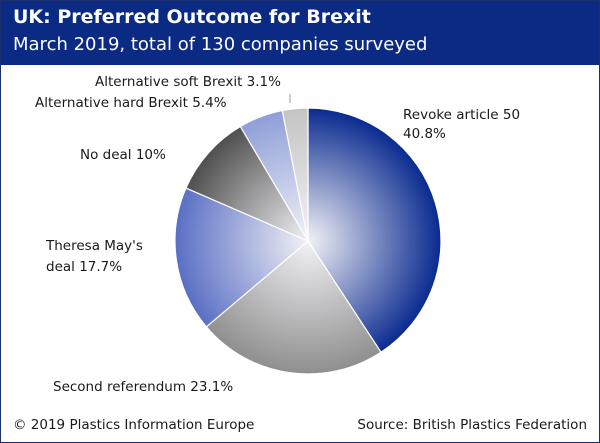 This screenshot has width=600, height=443. What do you see at coordinates (461, 124) in the screenshot?
I see `pie-label-revoke-article-50: Revoke article 50 40.8%` at bounding box center [461, 124].